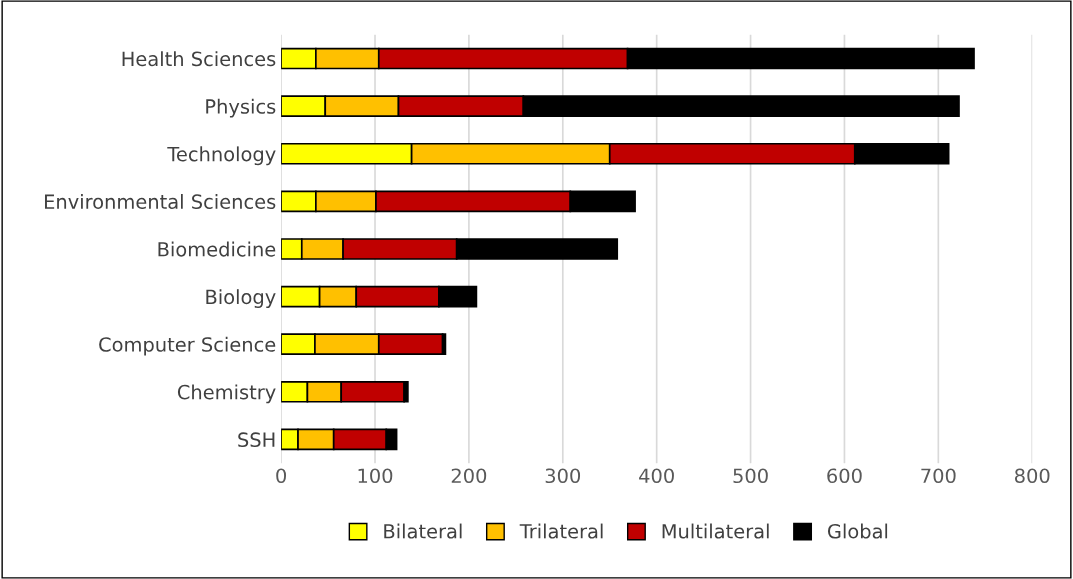 The width and height of the screenshot is (1073, 579). I want to click on y-tick-label: Environmental Sciences, so click(160, 201).